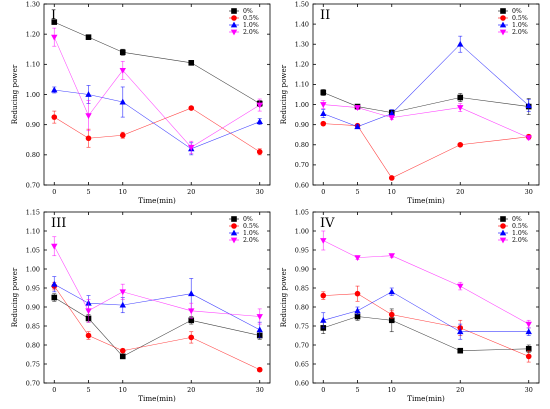 This screenshot has width=550, height=409. Describe the element at coordinates (33, 65) in the screenshot. I see `y-tick-label: 1.10` at that location.